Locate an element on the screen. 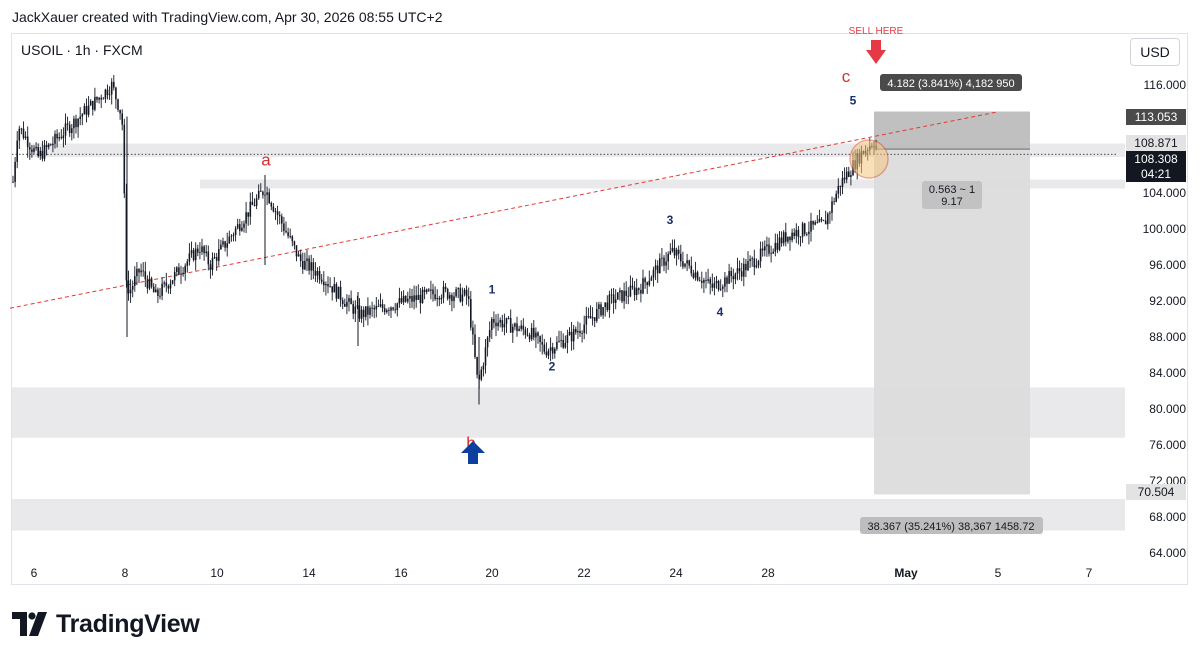  price-label-2: 108.308 is located at coordinates (1156, 159).